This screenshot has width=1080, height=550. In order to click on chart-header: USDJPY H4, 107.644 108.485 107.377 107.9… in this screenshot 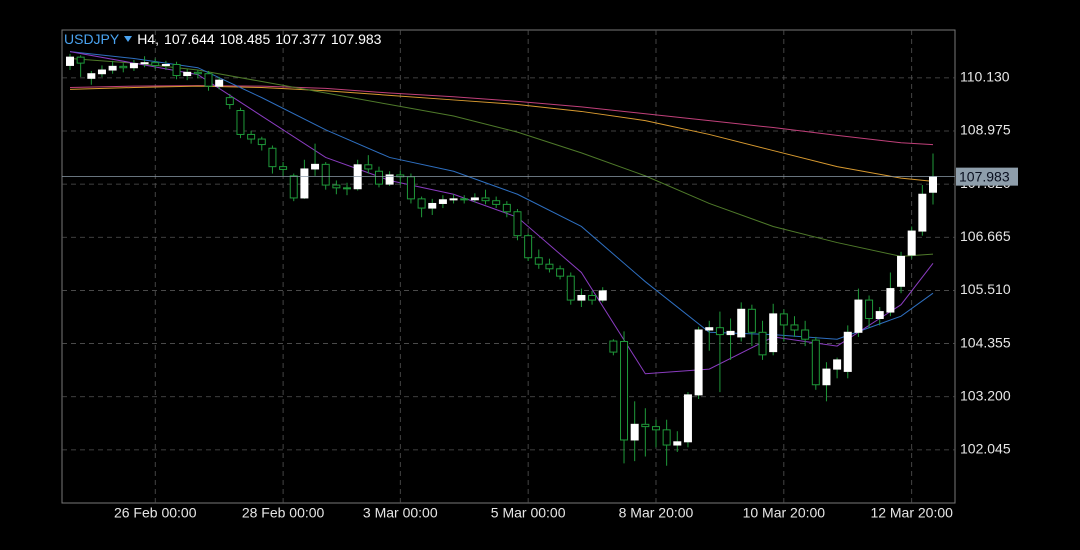, I will do `click(222, 39)`.